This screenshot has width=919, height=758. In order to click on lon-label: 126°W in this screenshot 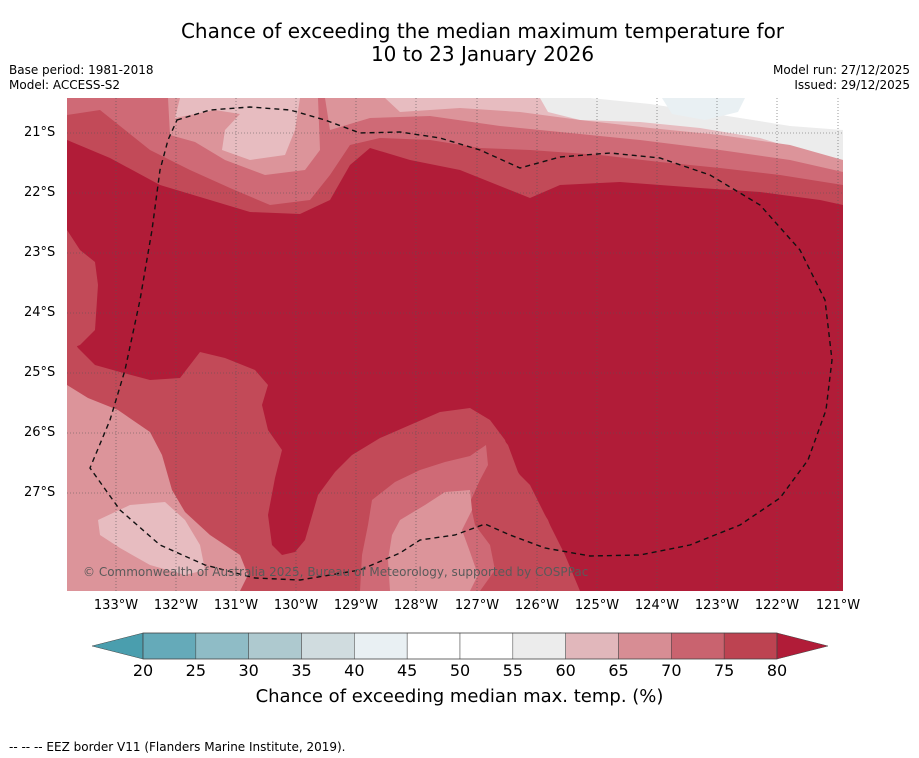, I will do `click(537, 605)`.